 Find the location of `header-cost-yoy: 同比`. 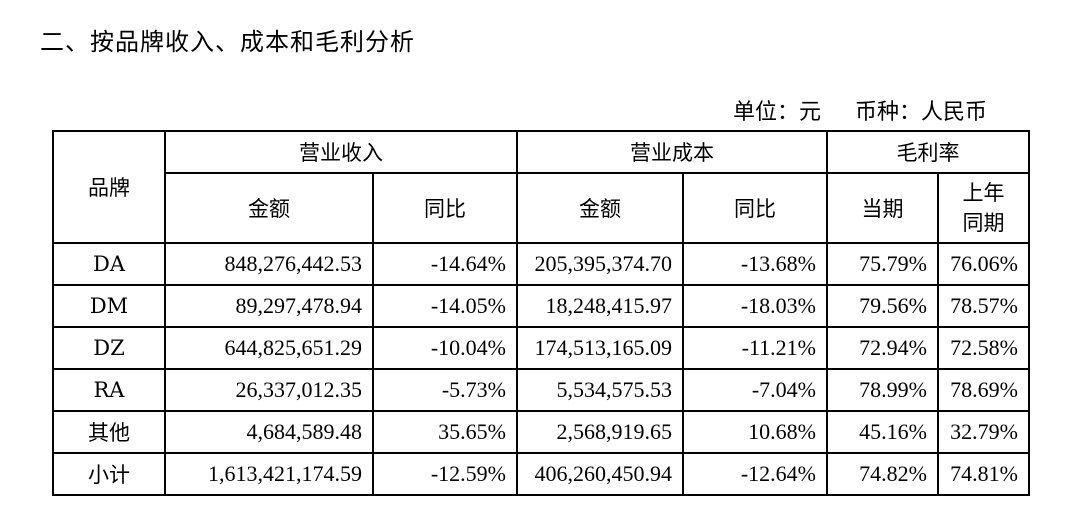

header-cost-yoy: 同比 is located at coordinates (755, 208).